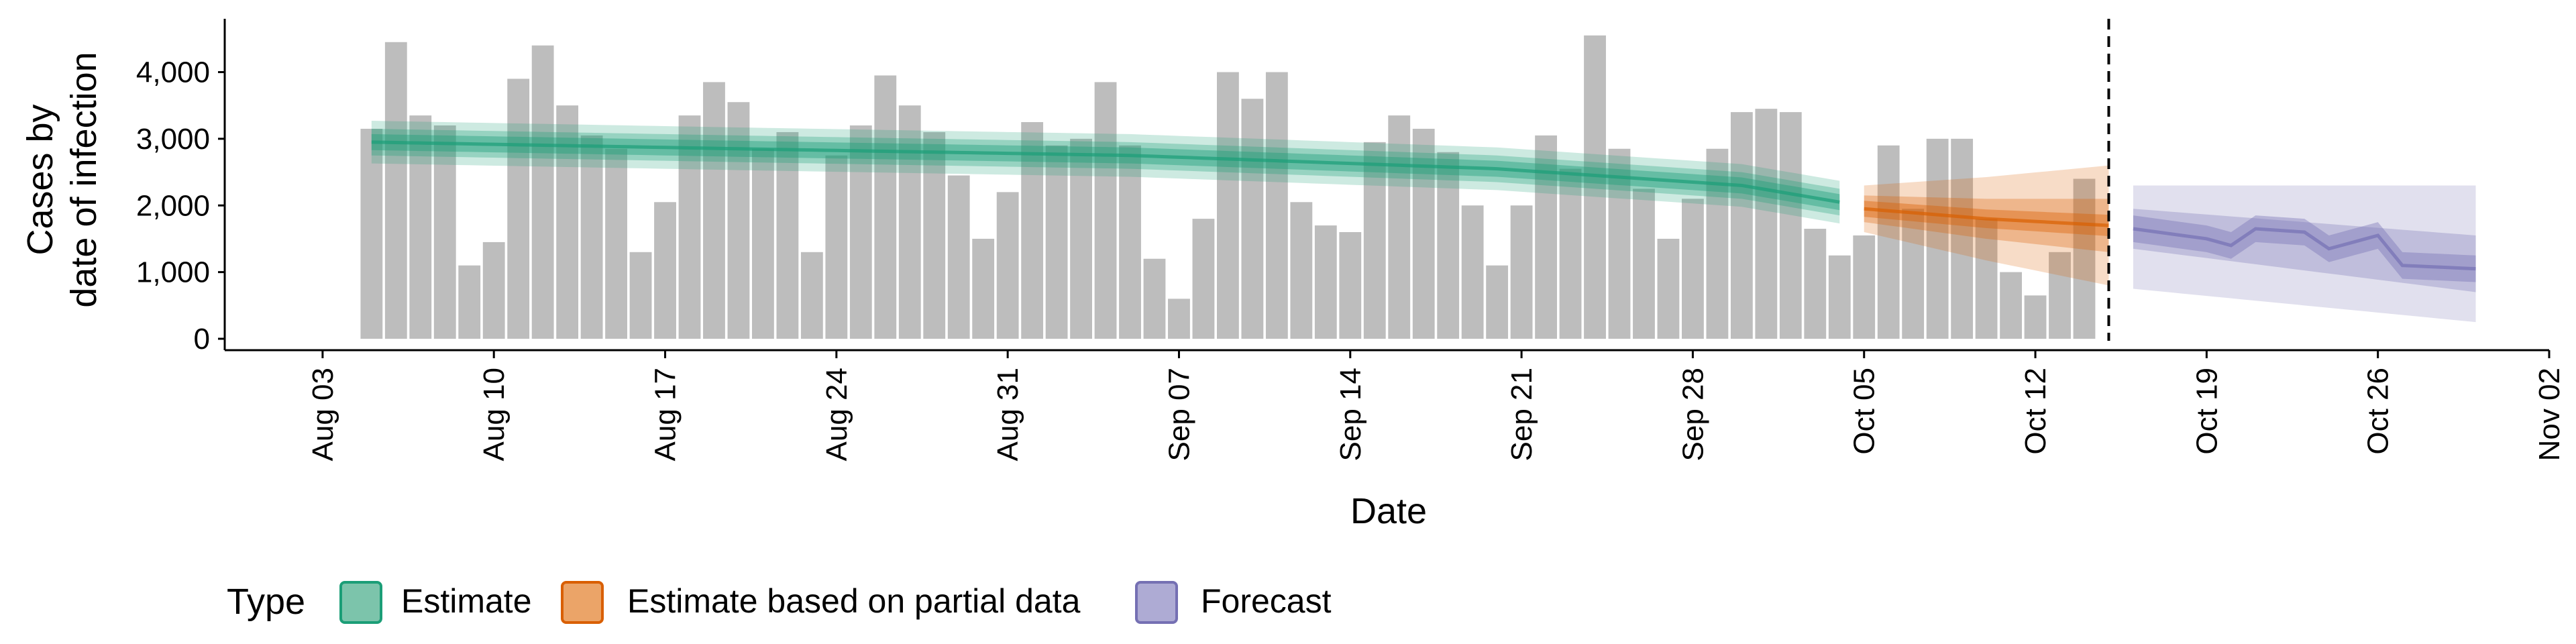 The width and height of the screenshot is (2576, 644). What do you see at coordinates (2378, 411) in the screenshot?
I see `x-tick-label: Oct 26` at bounding box center [2378, 411].